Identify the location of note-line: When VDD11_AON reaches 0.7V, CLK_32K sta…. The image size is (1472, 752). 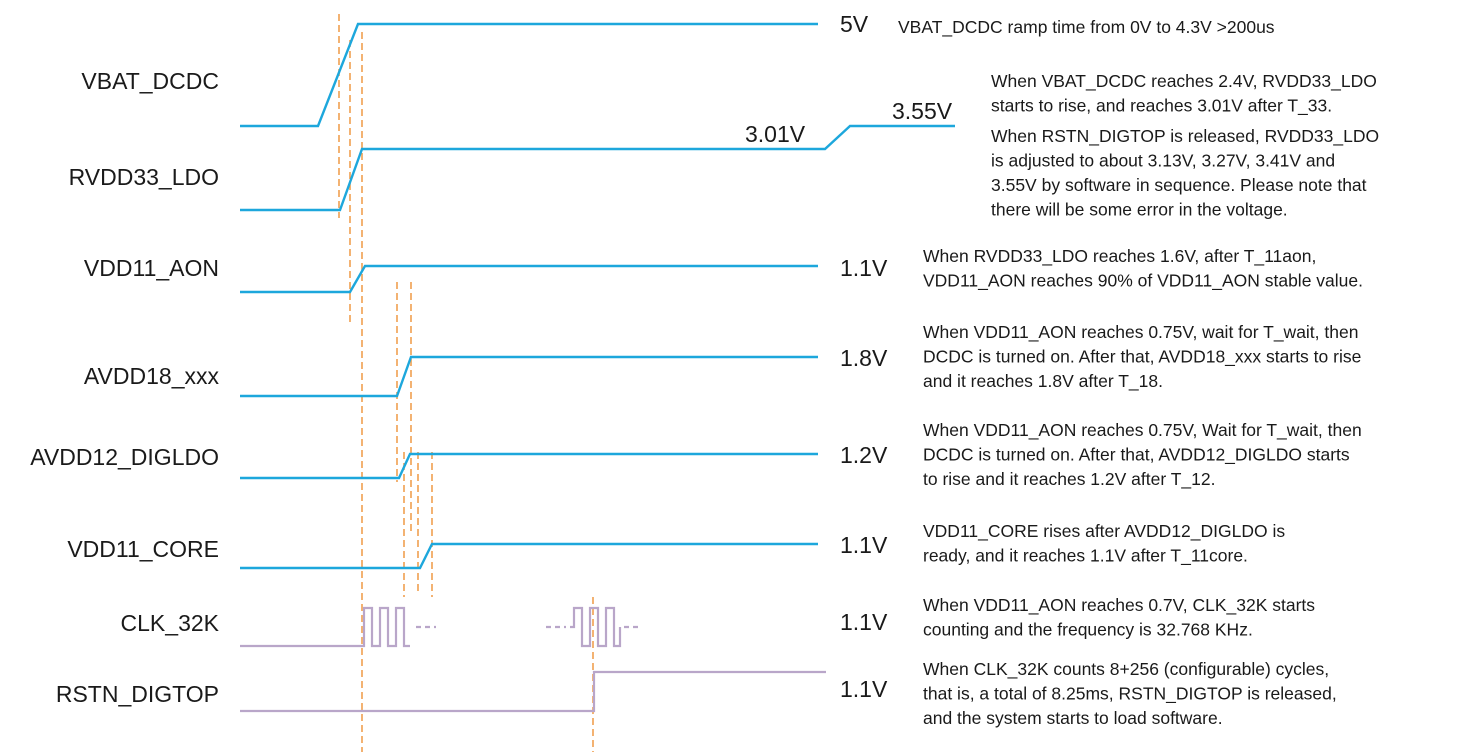
(1119, 605).